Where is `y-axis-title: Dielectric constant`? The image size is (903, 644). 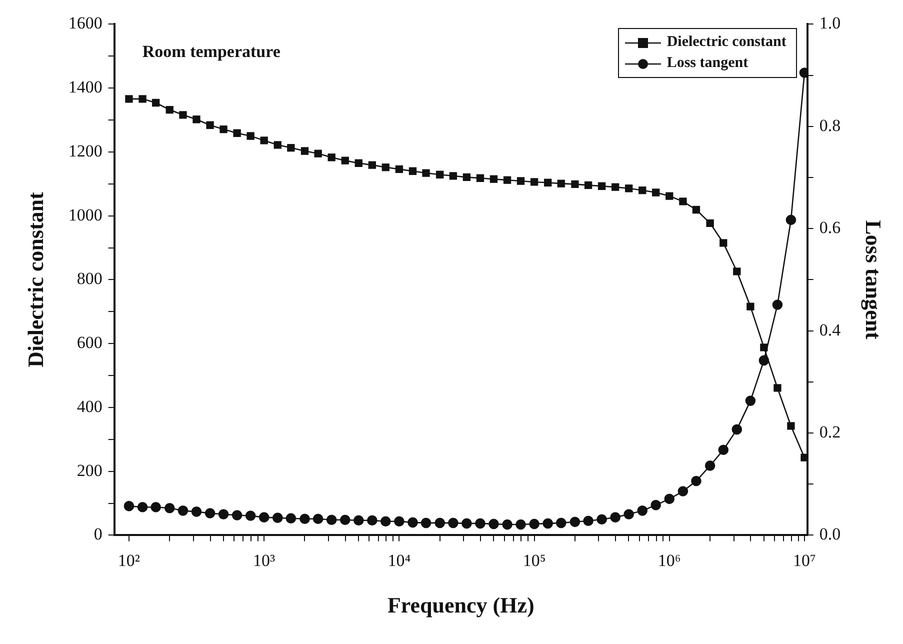
y-axis-title: Dielectric constant is located at coordinates (35, 279).